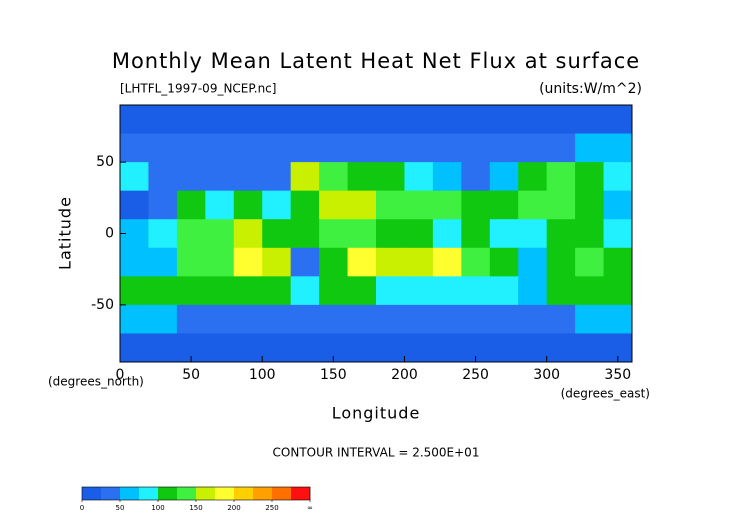  I want to click on x-tick-label: 100, so click(262, 375).